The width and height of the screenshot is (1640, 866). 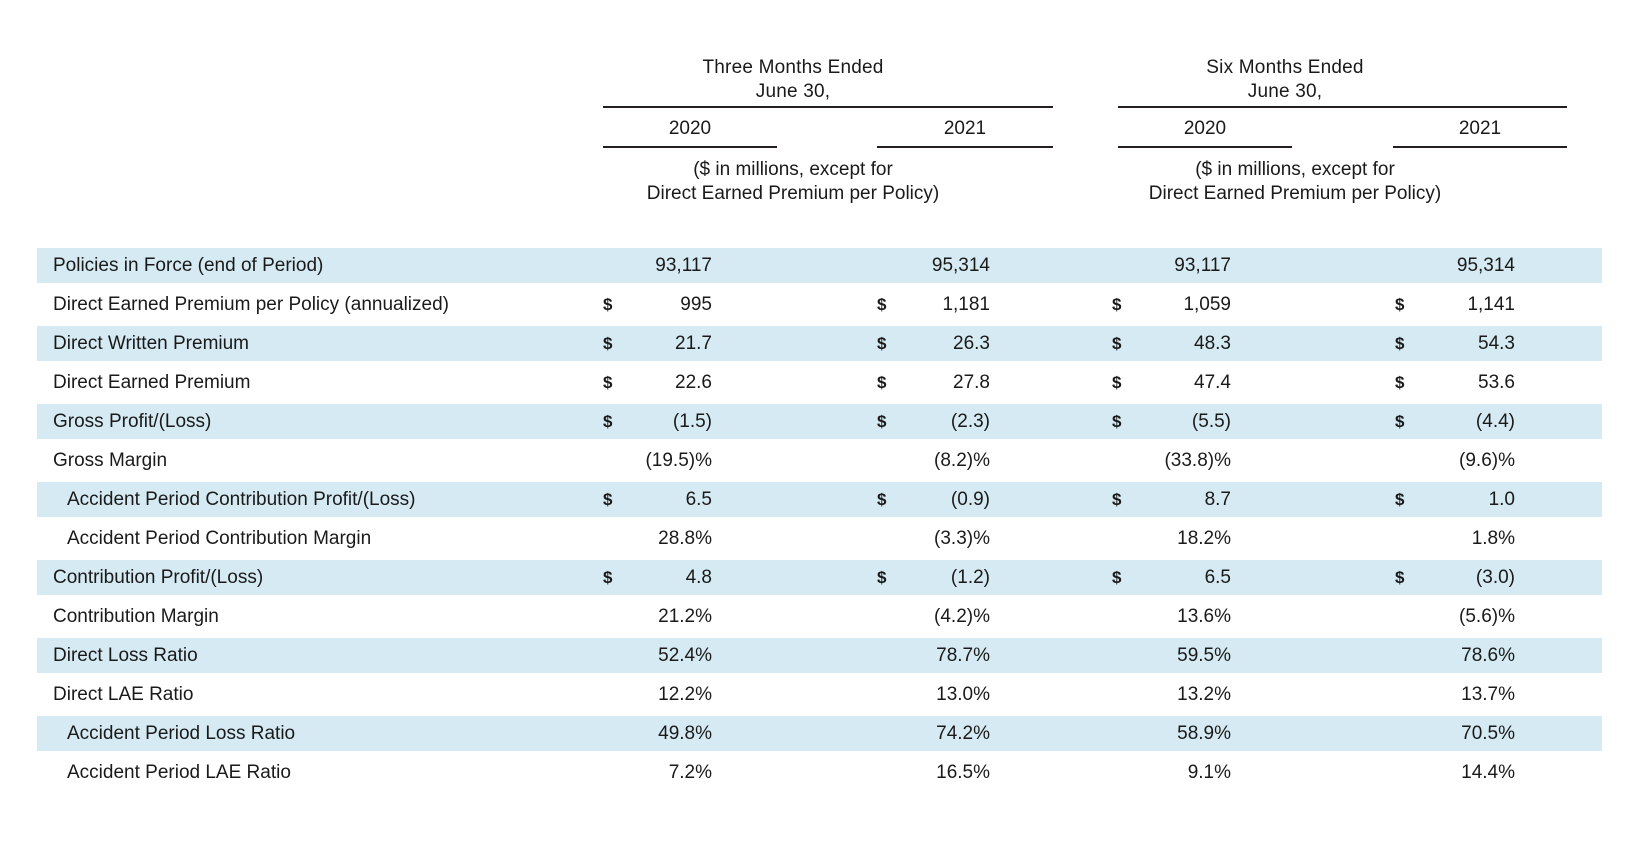 I want to click on value-cell: 14.4%, so click(x=1455, y=772).